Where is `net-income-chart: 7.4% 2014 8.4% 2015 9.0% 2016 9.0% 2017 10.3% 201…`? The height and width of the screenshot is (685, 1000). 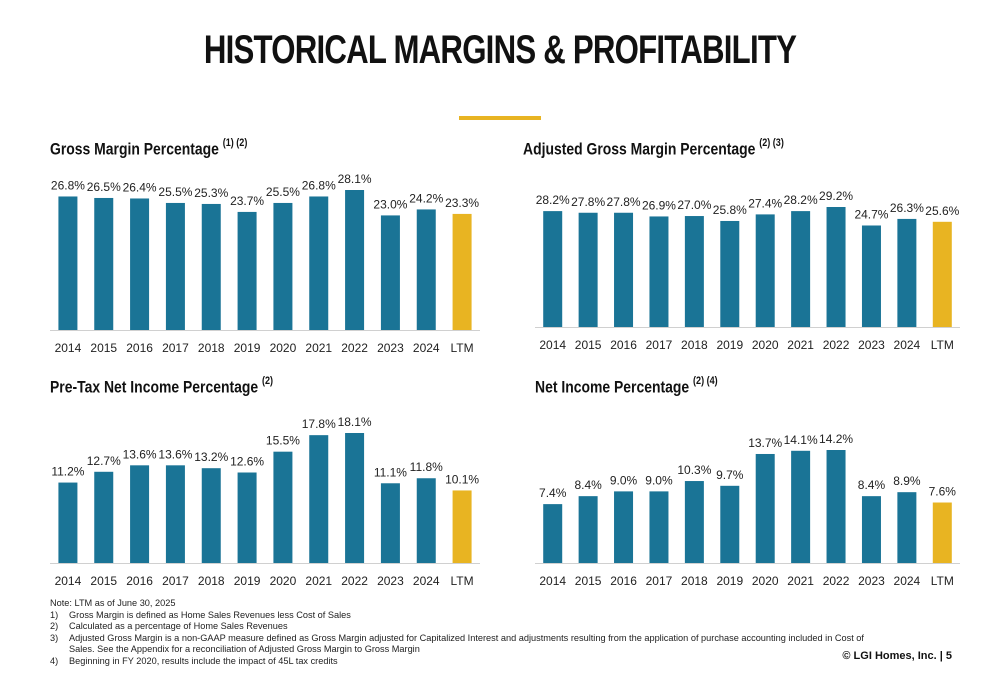
net-income-chart: 7.4% 2014 8.4% 2015 9.0% 2016 9.0% 2017 10.3% 201… is located at coordinates (747, 510).